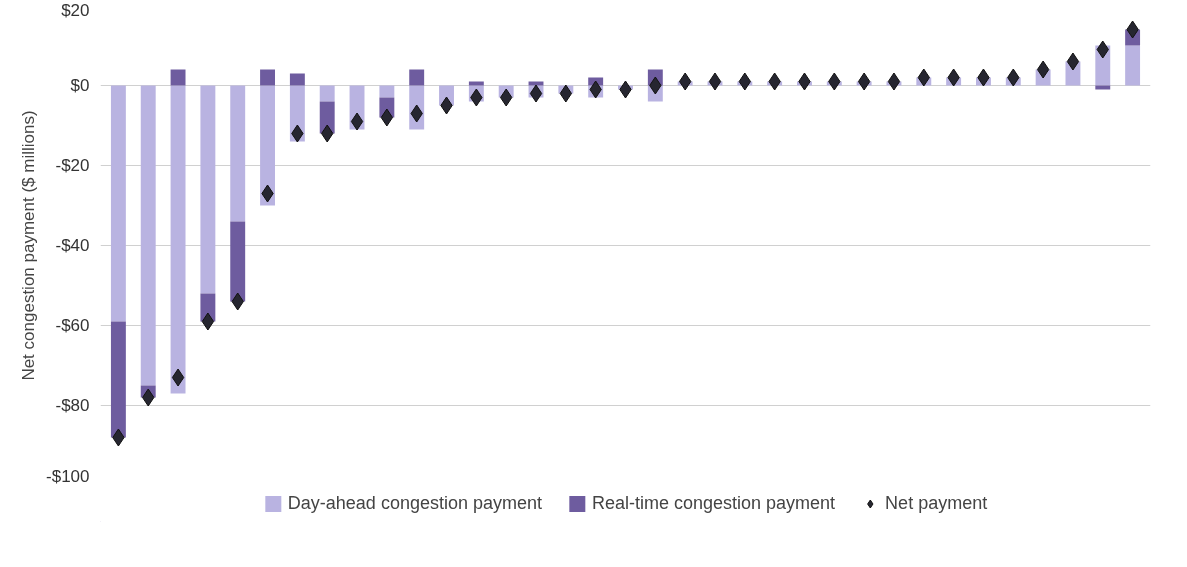 The height and width of the screenshot is (567, 1187). I want to click on y-tick-label: -$100, so click(68, 476).